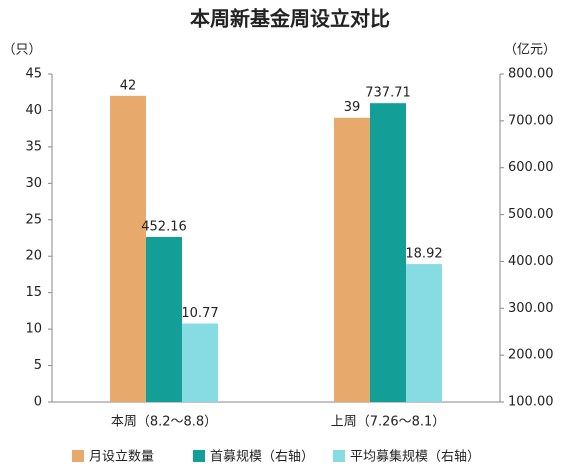 This screenshot has width=580, height=473. What do you see at coordinates (33, 292) in the screenshot?
I see `y-tick-label: 15` at bounding box center [33, 292].